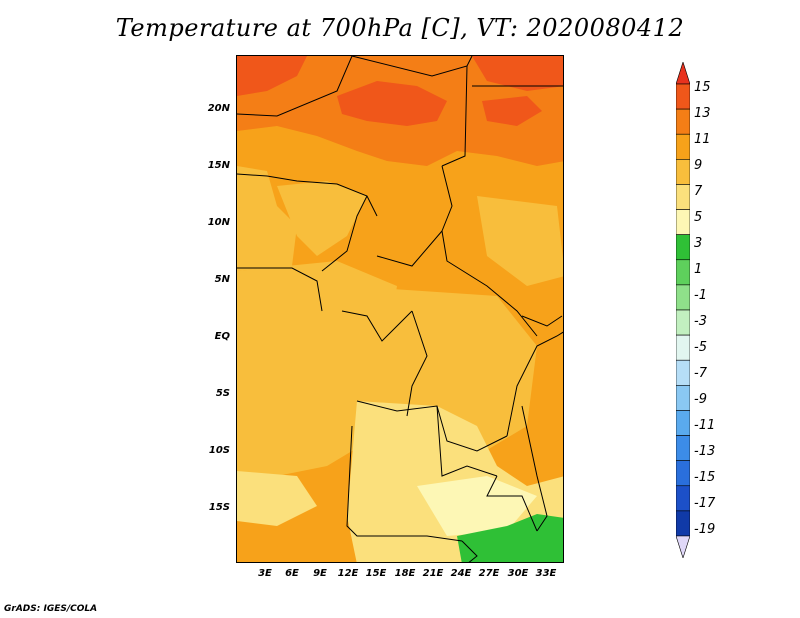 This screenshot has width=800, height=618. What do you see at coordinates (700, 347) in the screenshot?
I see `cb-label: -5` at bounding box center [700, 347].